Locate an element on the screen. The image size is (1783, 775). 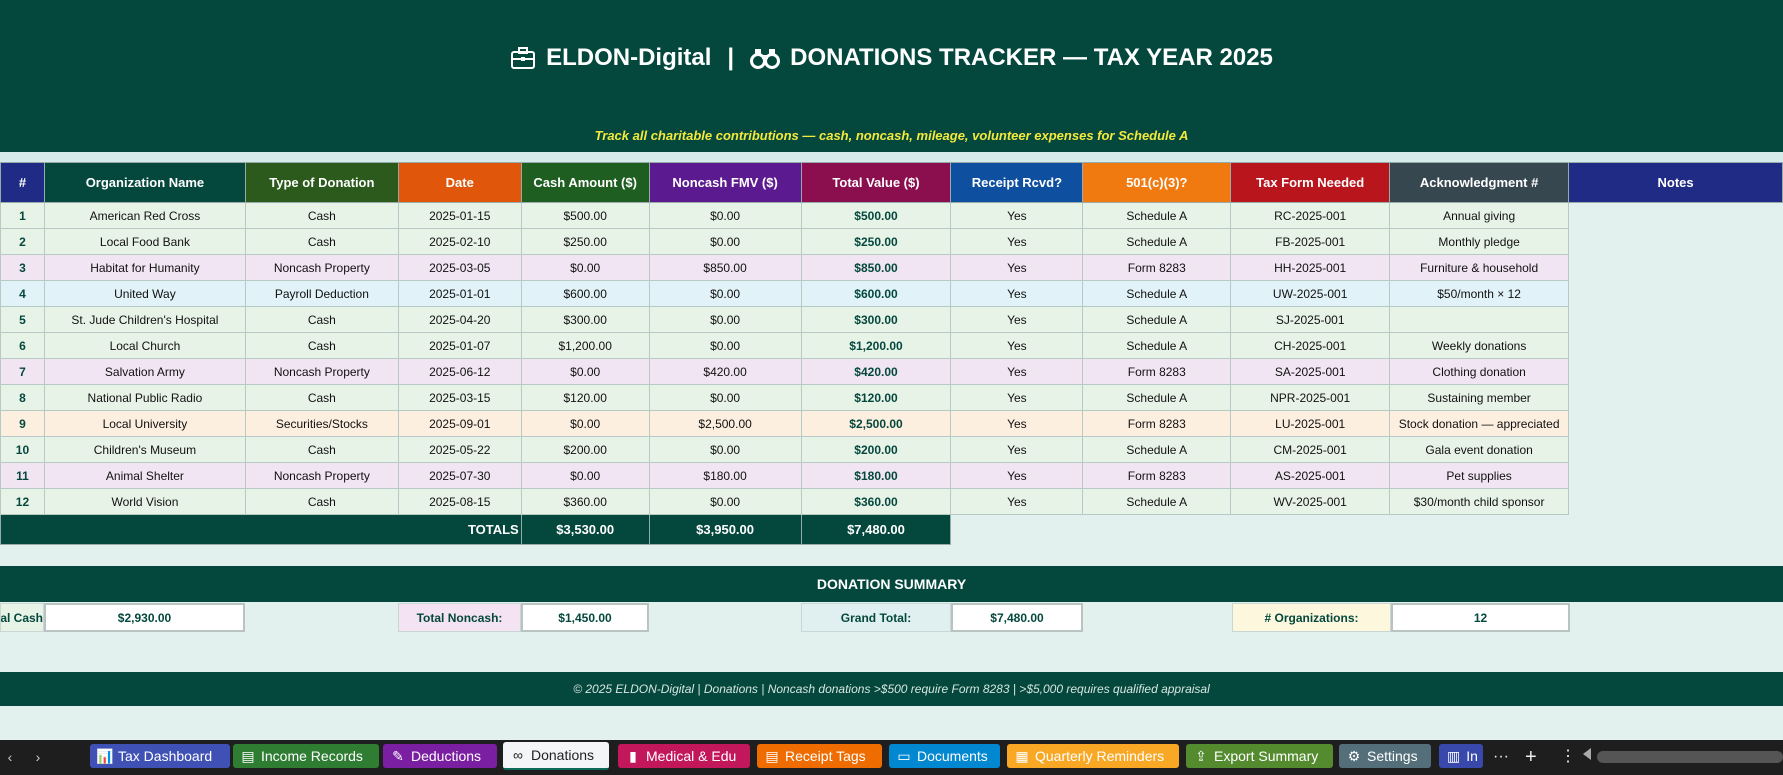
cell-ack: UW-2025-001 is located at coordinates (1310, 293).